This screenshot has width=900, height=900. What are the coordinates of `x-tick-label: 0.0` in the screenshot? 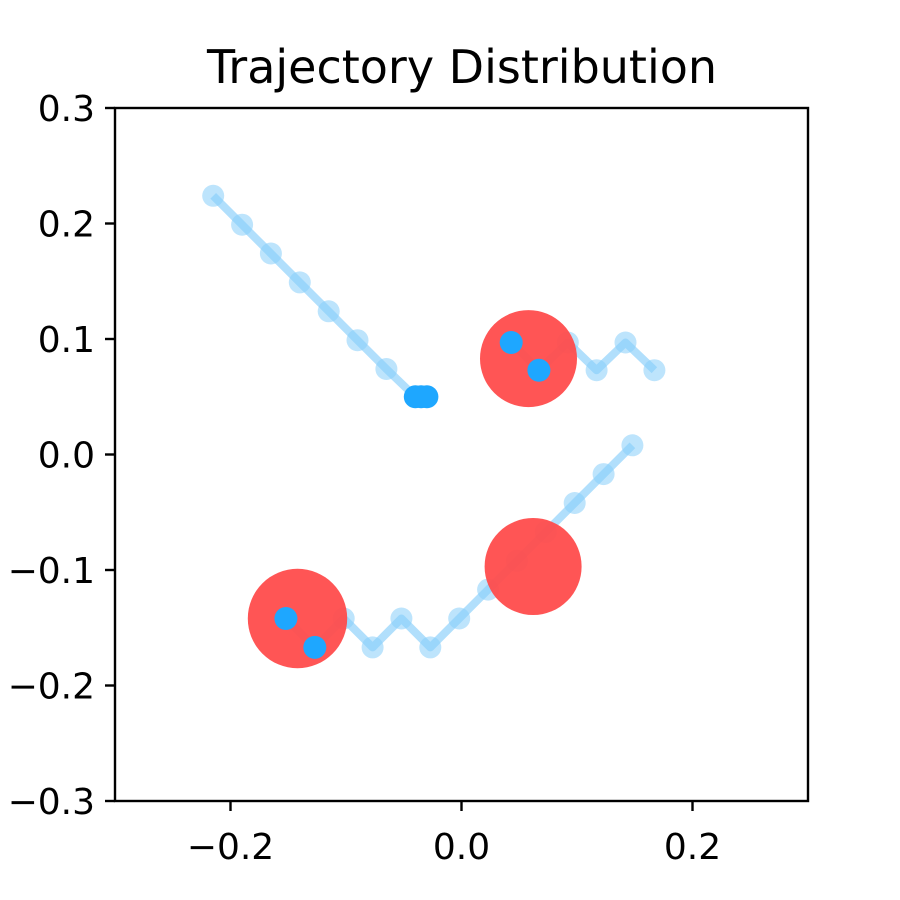 It's located at (461, 847).